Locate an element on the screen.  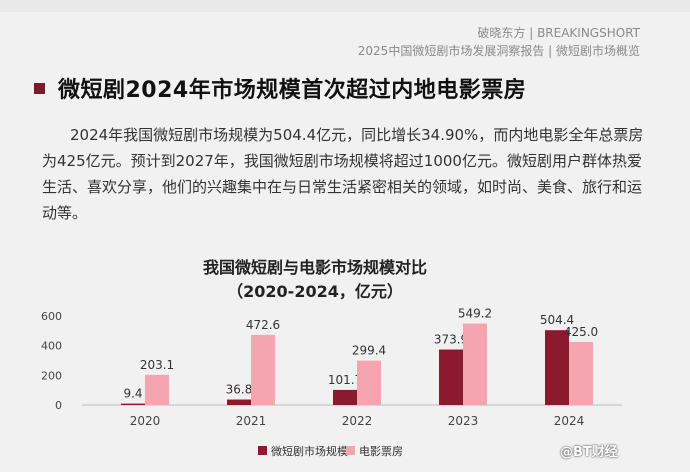
data-label: 203.1 is located at coordinates (157, 365).